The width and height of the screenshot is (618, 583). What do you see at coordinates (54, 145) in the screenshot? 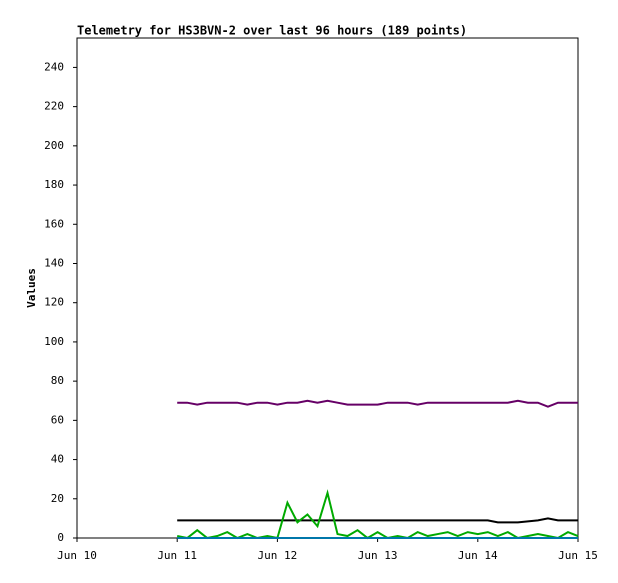
I see `y-tick-label: 200` at bounding box center [54, 145].